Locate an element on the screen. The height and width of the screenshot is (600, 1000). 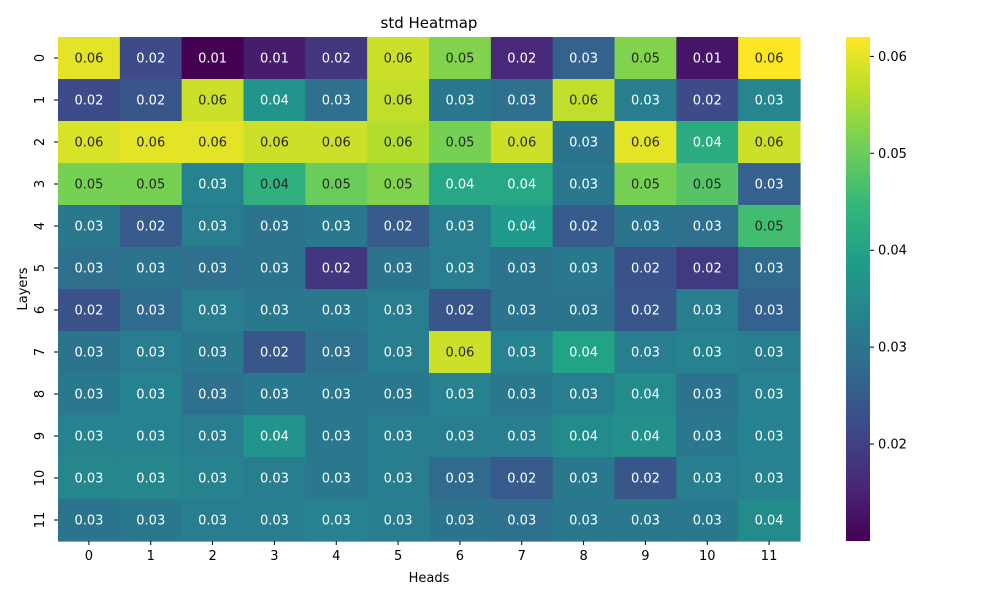
y-tick-label: 11 is located at coordinates (40, 520).